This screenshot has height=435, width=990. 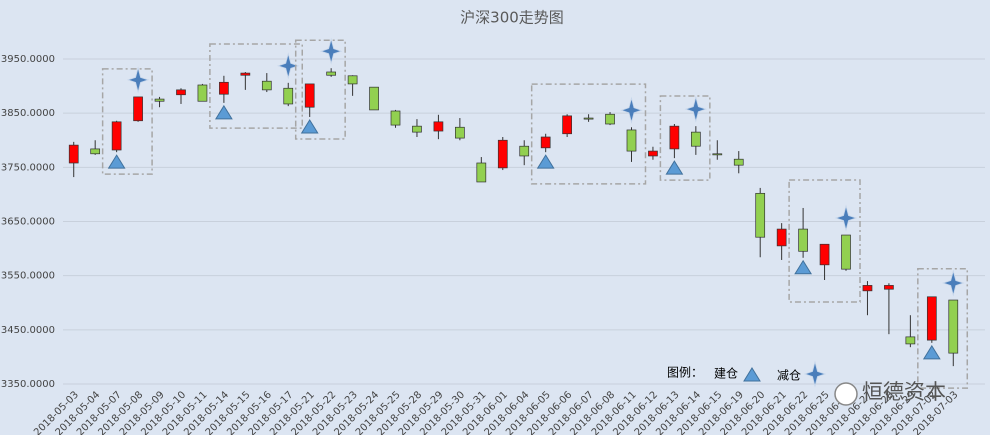 I want to click on watermark-icon, so click(x=846, y=394).